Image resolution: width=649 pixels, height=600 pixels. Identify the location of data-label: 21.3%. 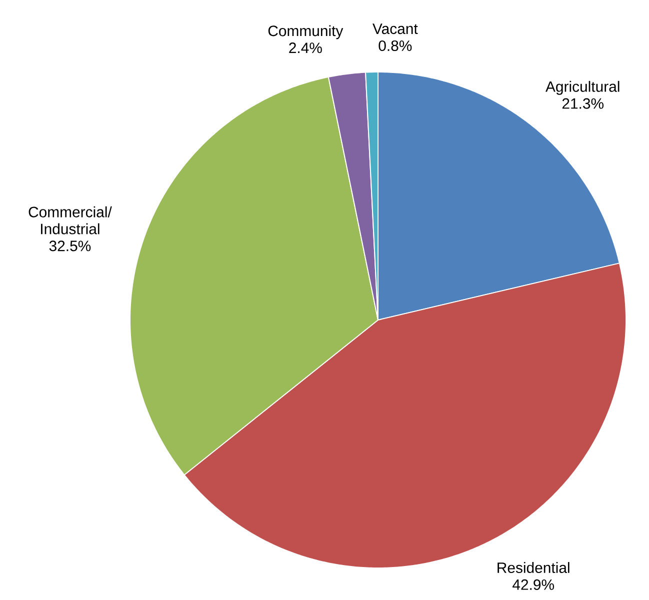
(583, 103).